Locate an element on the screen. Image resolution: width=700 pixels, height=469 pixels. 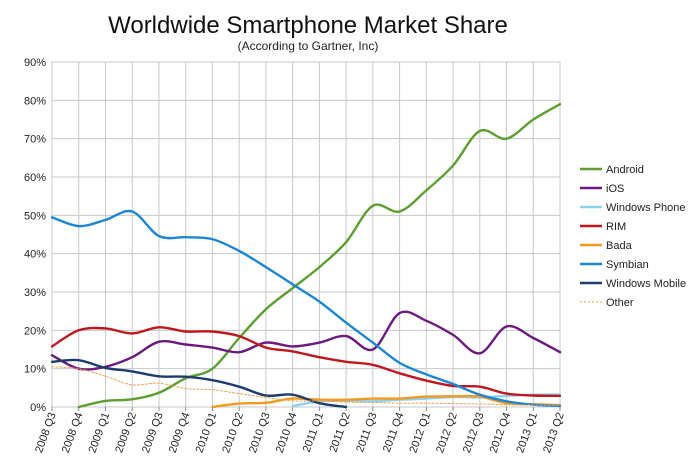
x-tick-label: 2009 Q2 is located at coordinates (126, 433).